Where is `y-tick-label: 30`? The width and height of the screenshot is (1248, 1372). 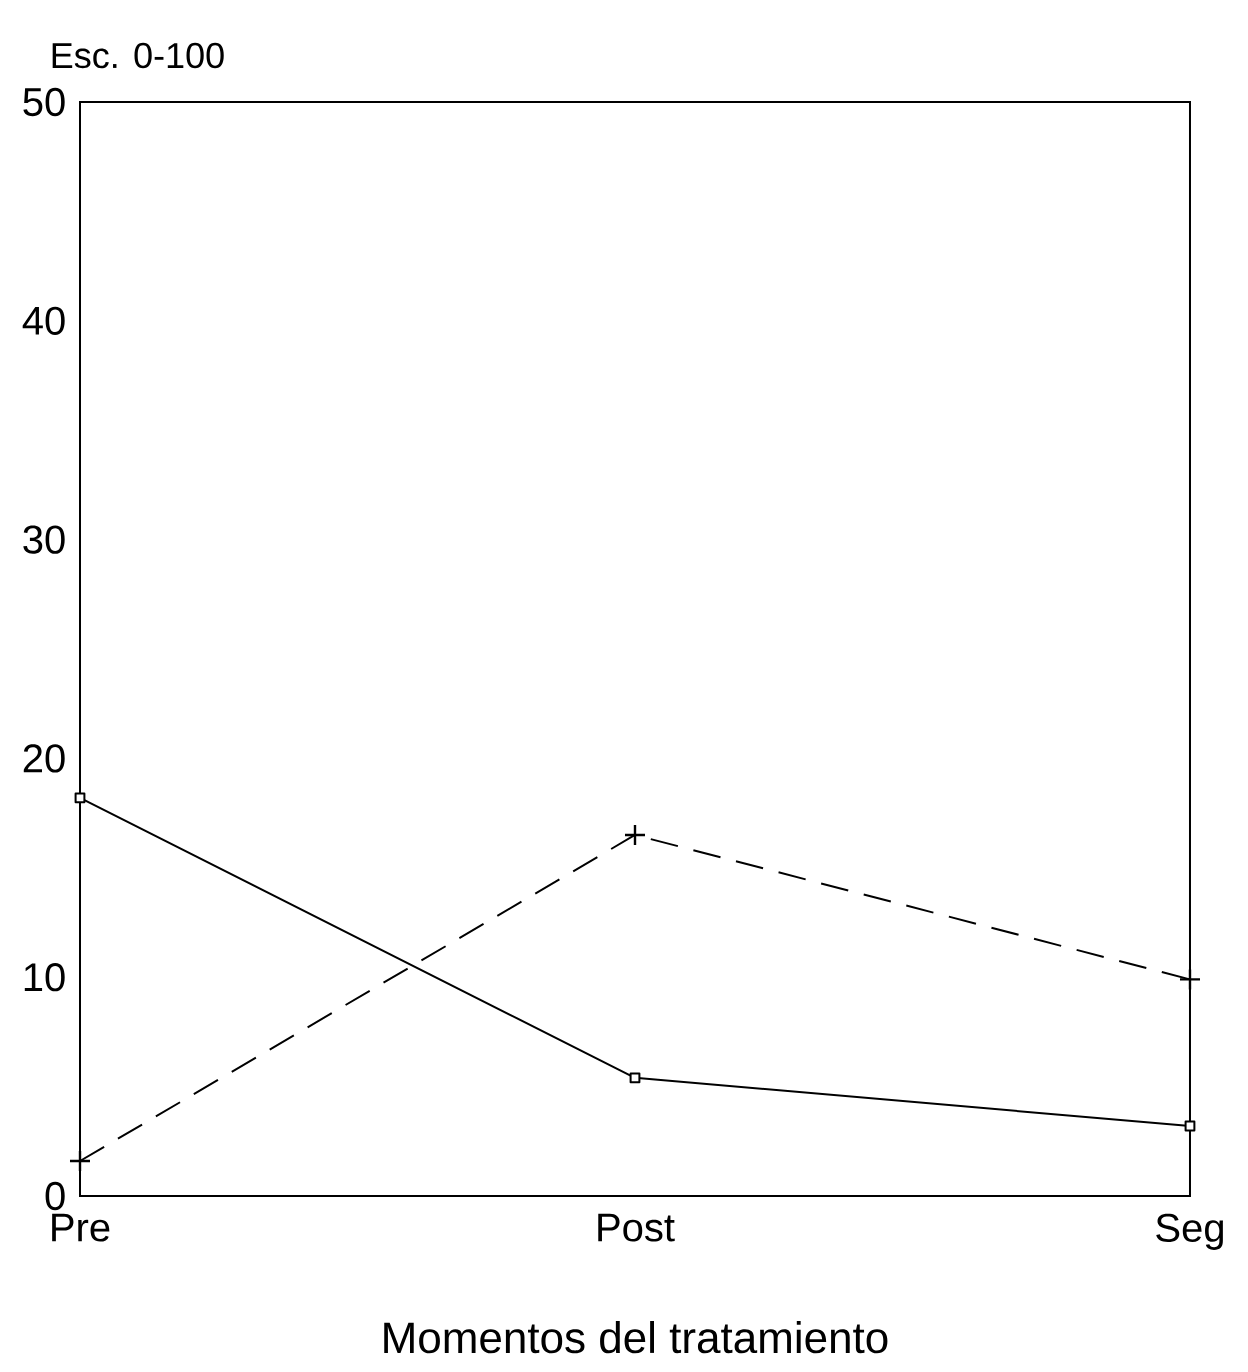 y-tick-label: 30 is located at coordinates (44, 539).